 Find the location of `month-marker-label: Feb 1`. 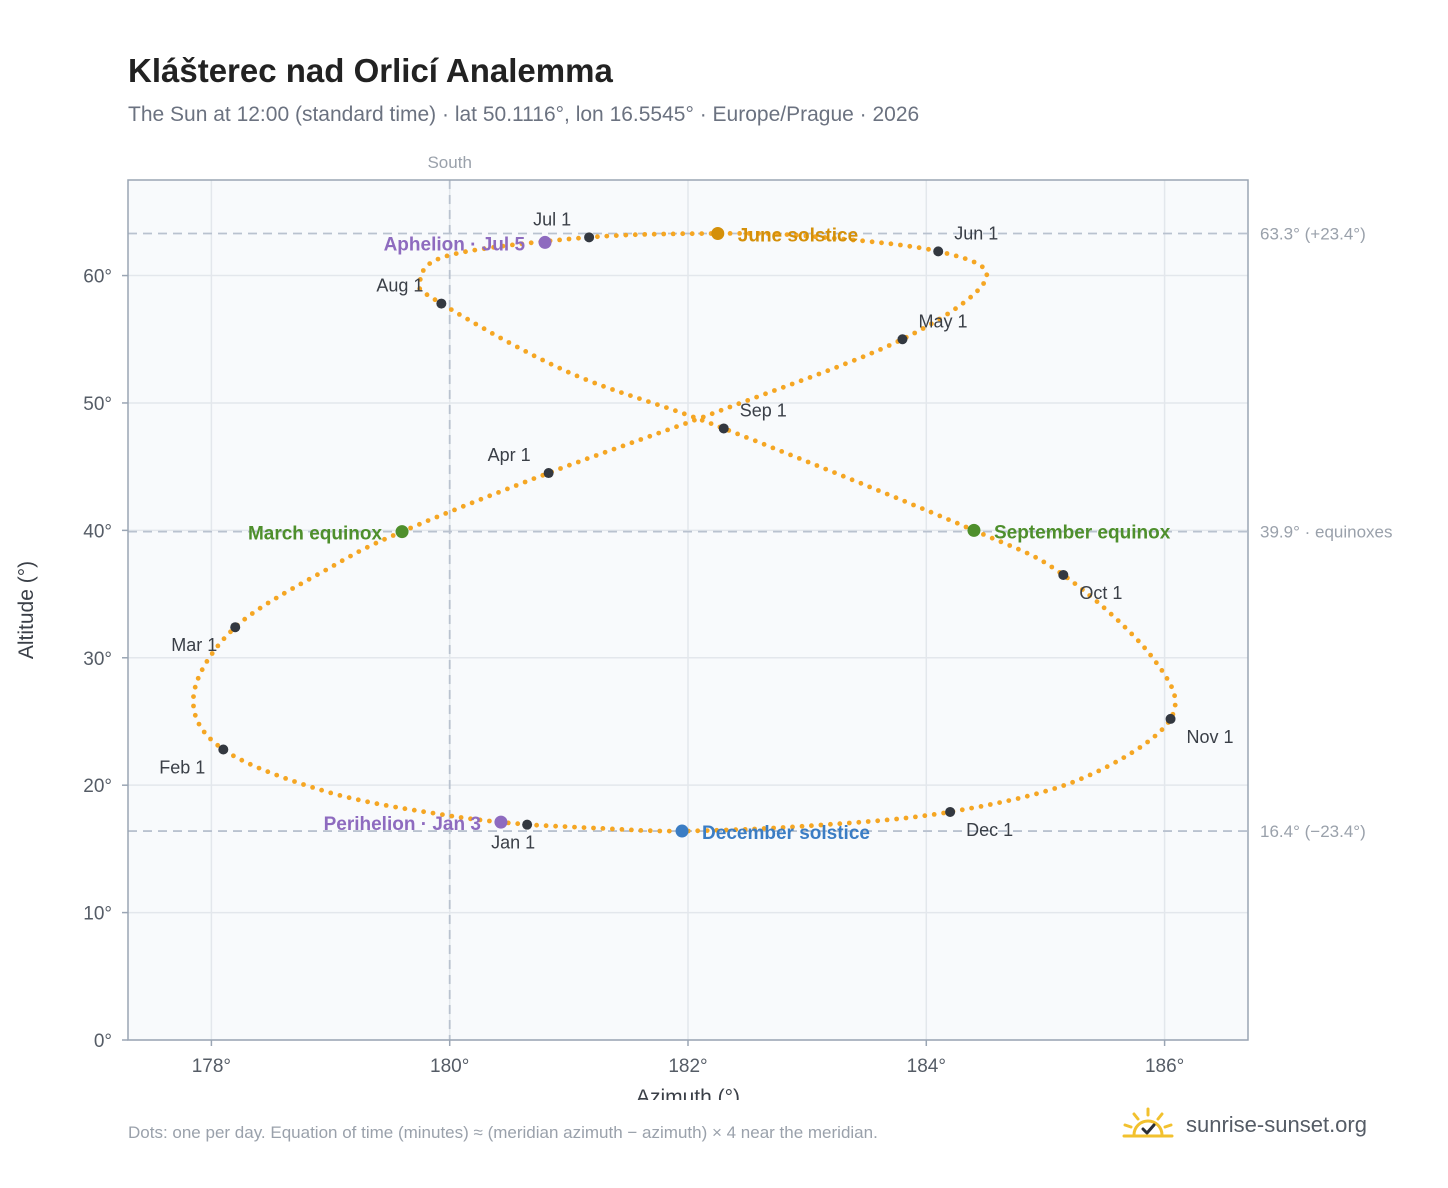

month-marker-label: Feb 1 is located at coordinates (182, 768).